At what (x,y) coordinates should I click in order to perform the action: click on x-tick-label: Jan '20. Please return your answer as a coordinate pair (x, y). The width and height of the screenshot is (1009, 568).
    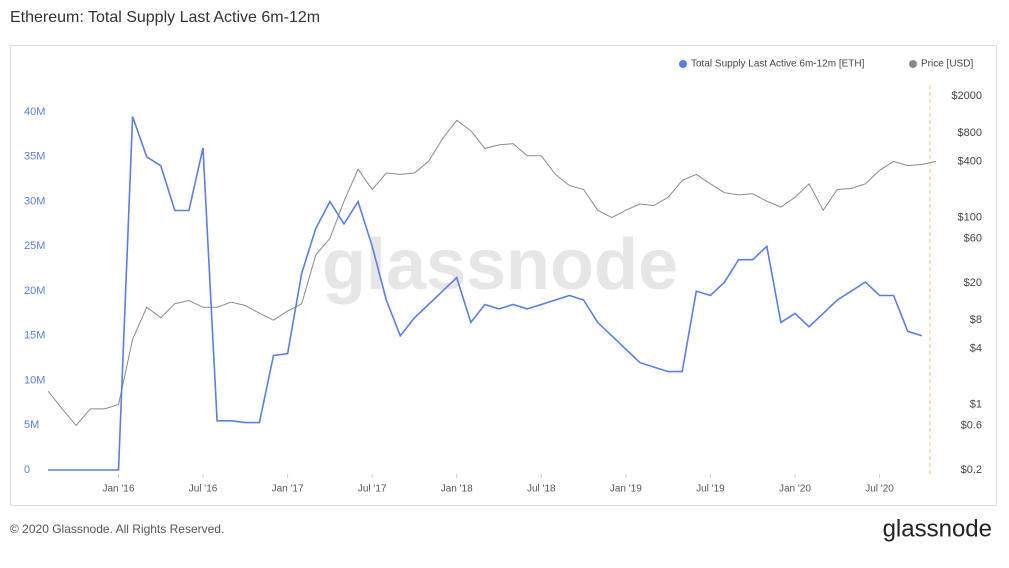
    Looking at the image, I should click on (795, 489).